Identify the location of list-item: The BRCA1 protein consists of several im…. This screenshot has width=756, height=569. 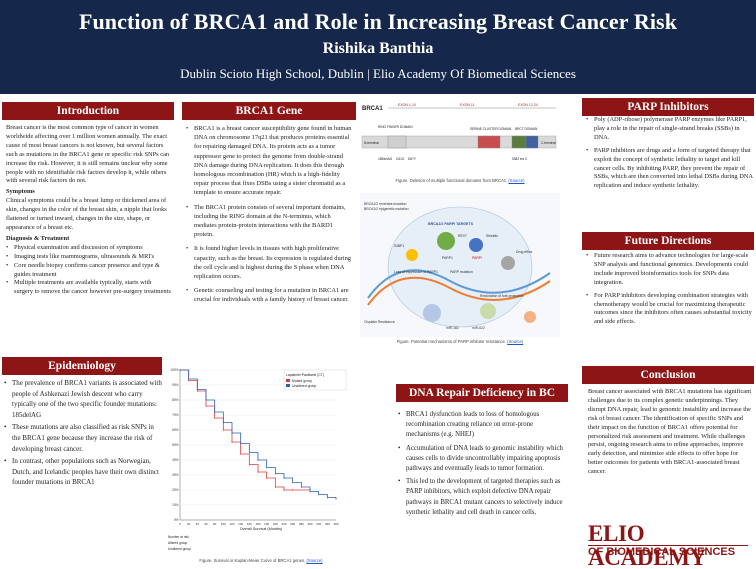
(270, 221).